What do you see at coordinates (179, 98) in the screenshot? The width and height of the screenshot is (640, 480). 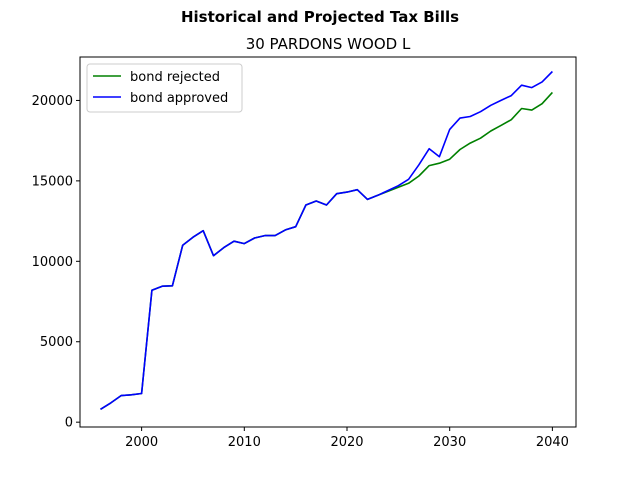 I see `legend-label: bond approved` at bounding box center [179, 98].